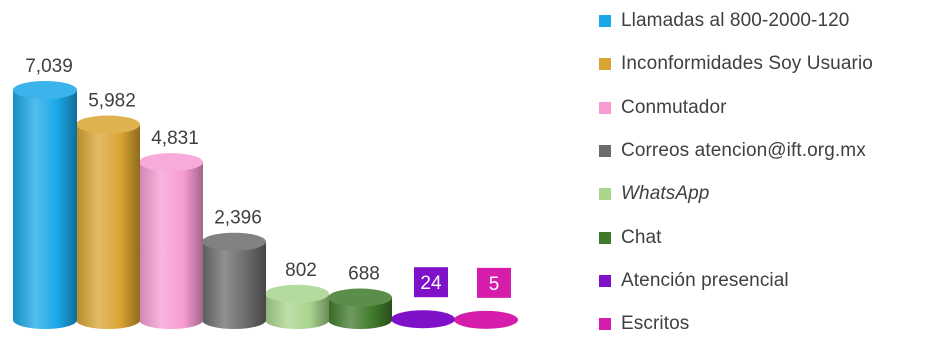 This screenshot has height=340, width=929. I want to click on legend-label-3: Conmutador, so click(674, 107).